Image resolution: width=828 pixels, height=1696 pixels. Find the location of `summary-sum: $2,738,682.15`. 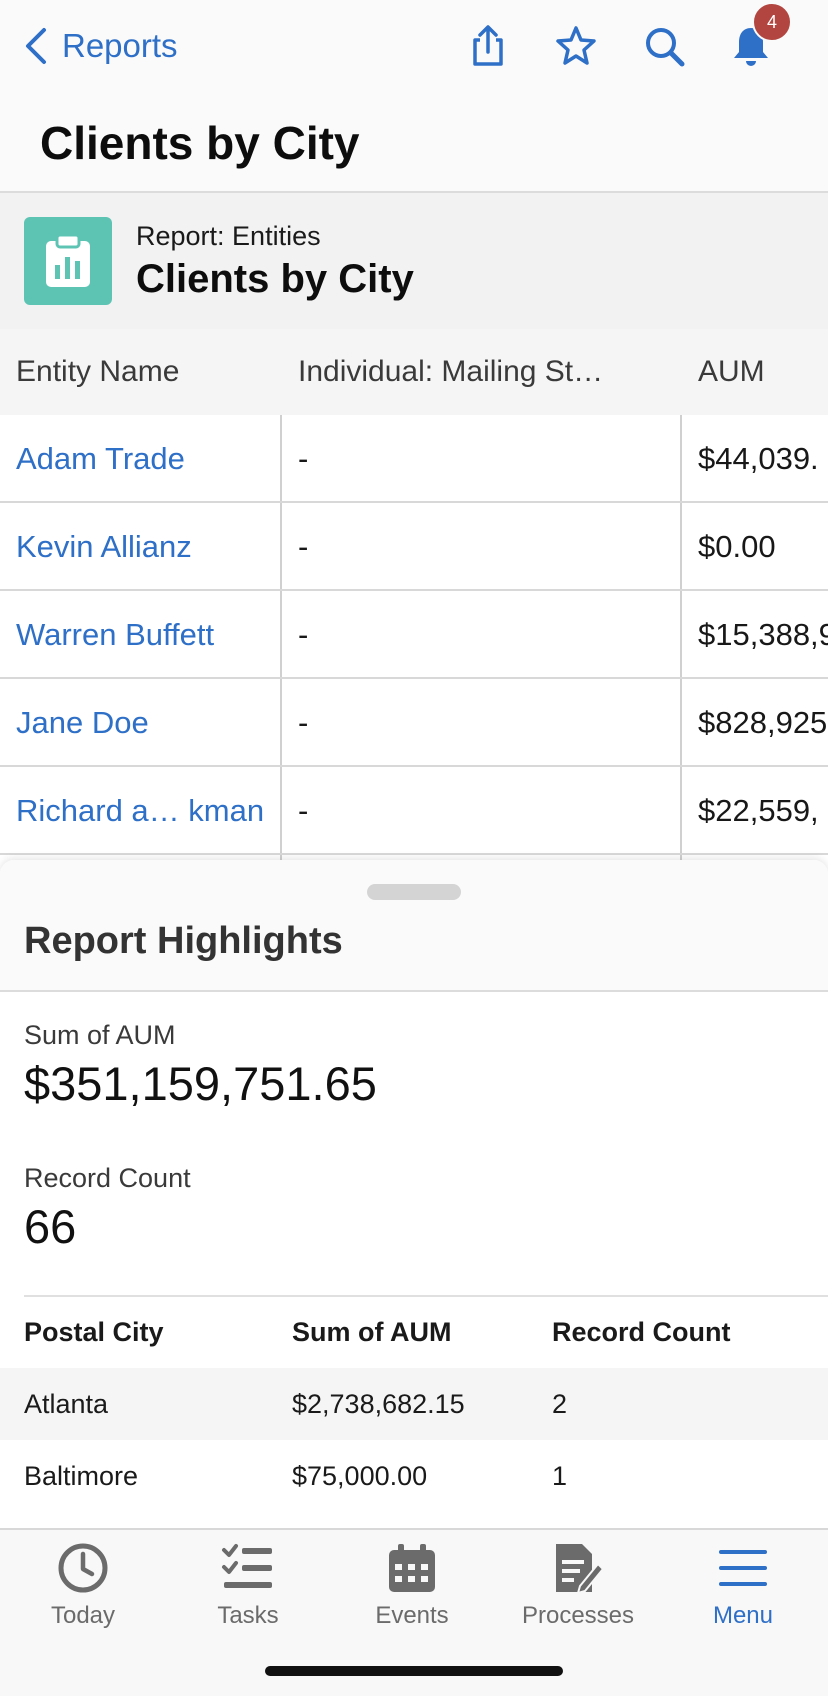

summary-sum: $2,738,682.15 is located at coordinates (378, 1404).